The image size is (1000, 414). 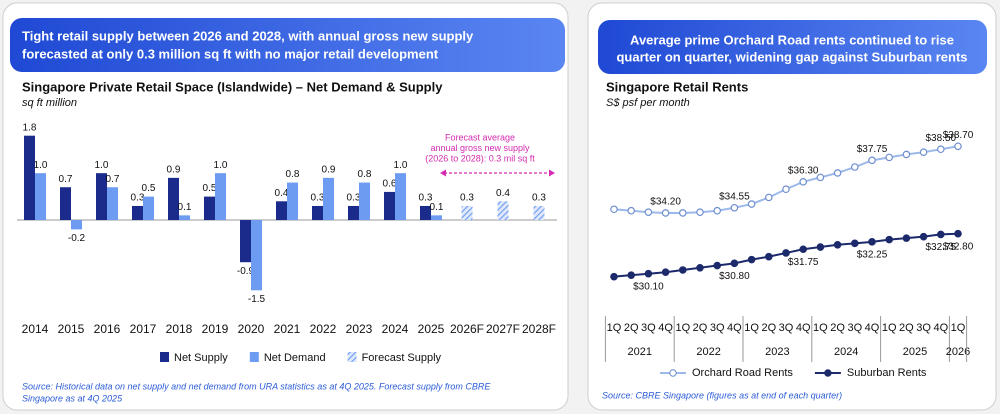 What do you see at coordinates (552, 173) in the screenshot?
I see `arrow-head` at bounding box center [552, 173].